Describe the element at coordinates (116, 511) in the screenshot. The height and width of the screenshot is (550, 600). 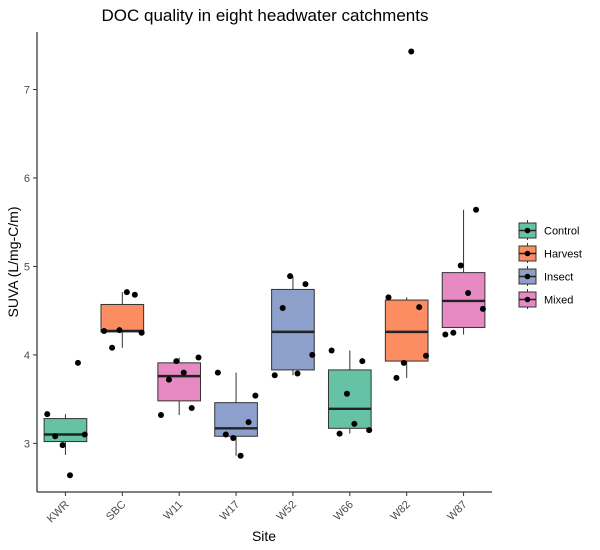
I see `x-tick-label: SBC` at that location.